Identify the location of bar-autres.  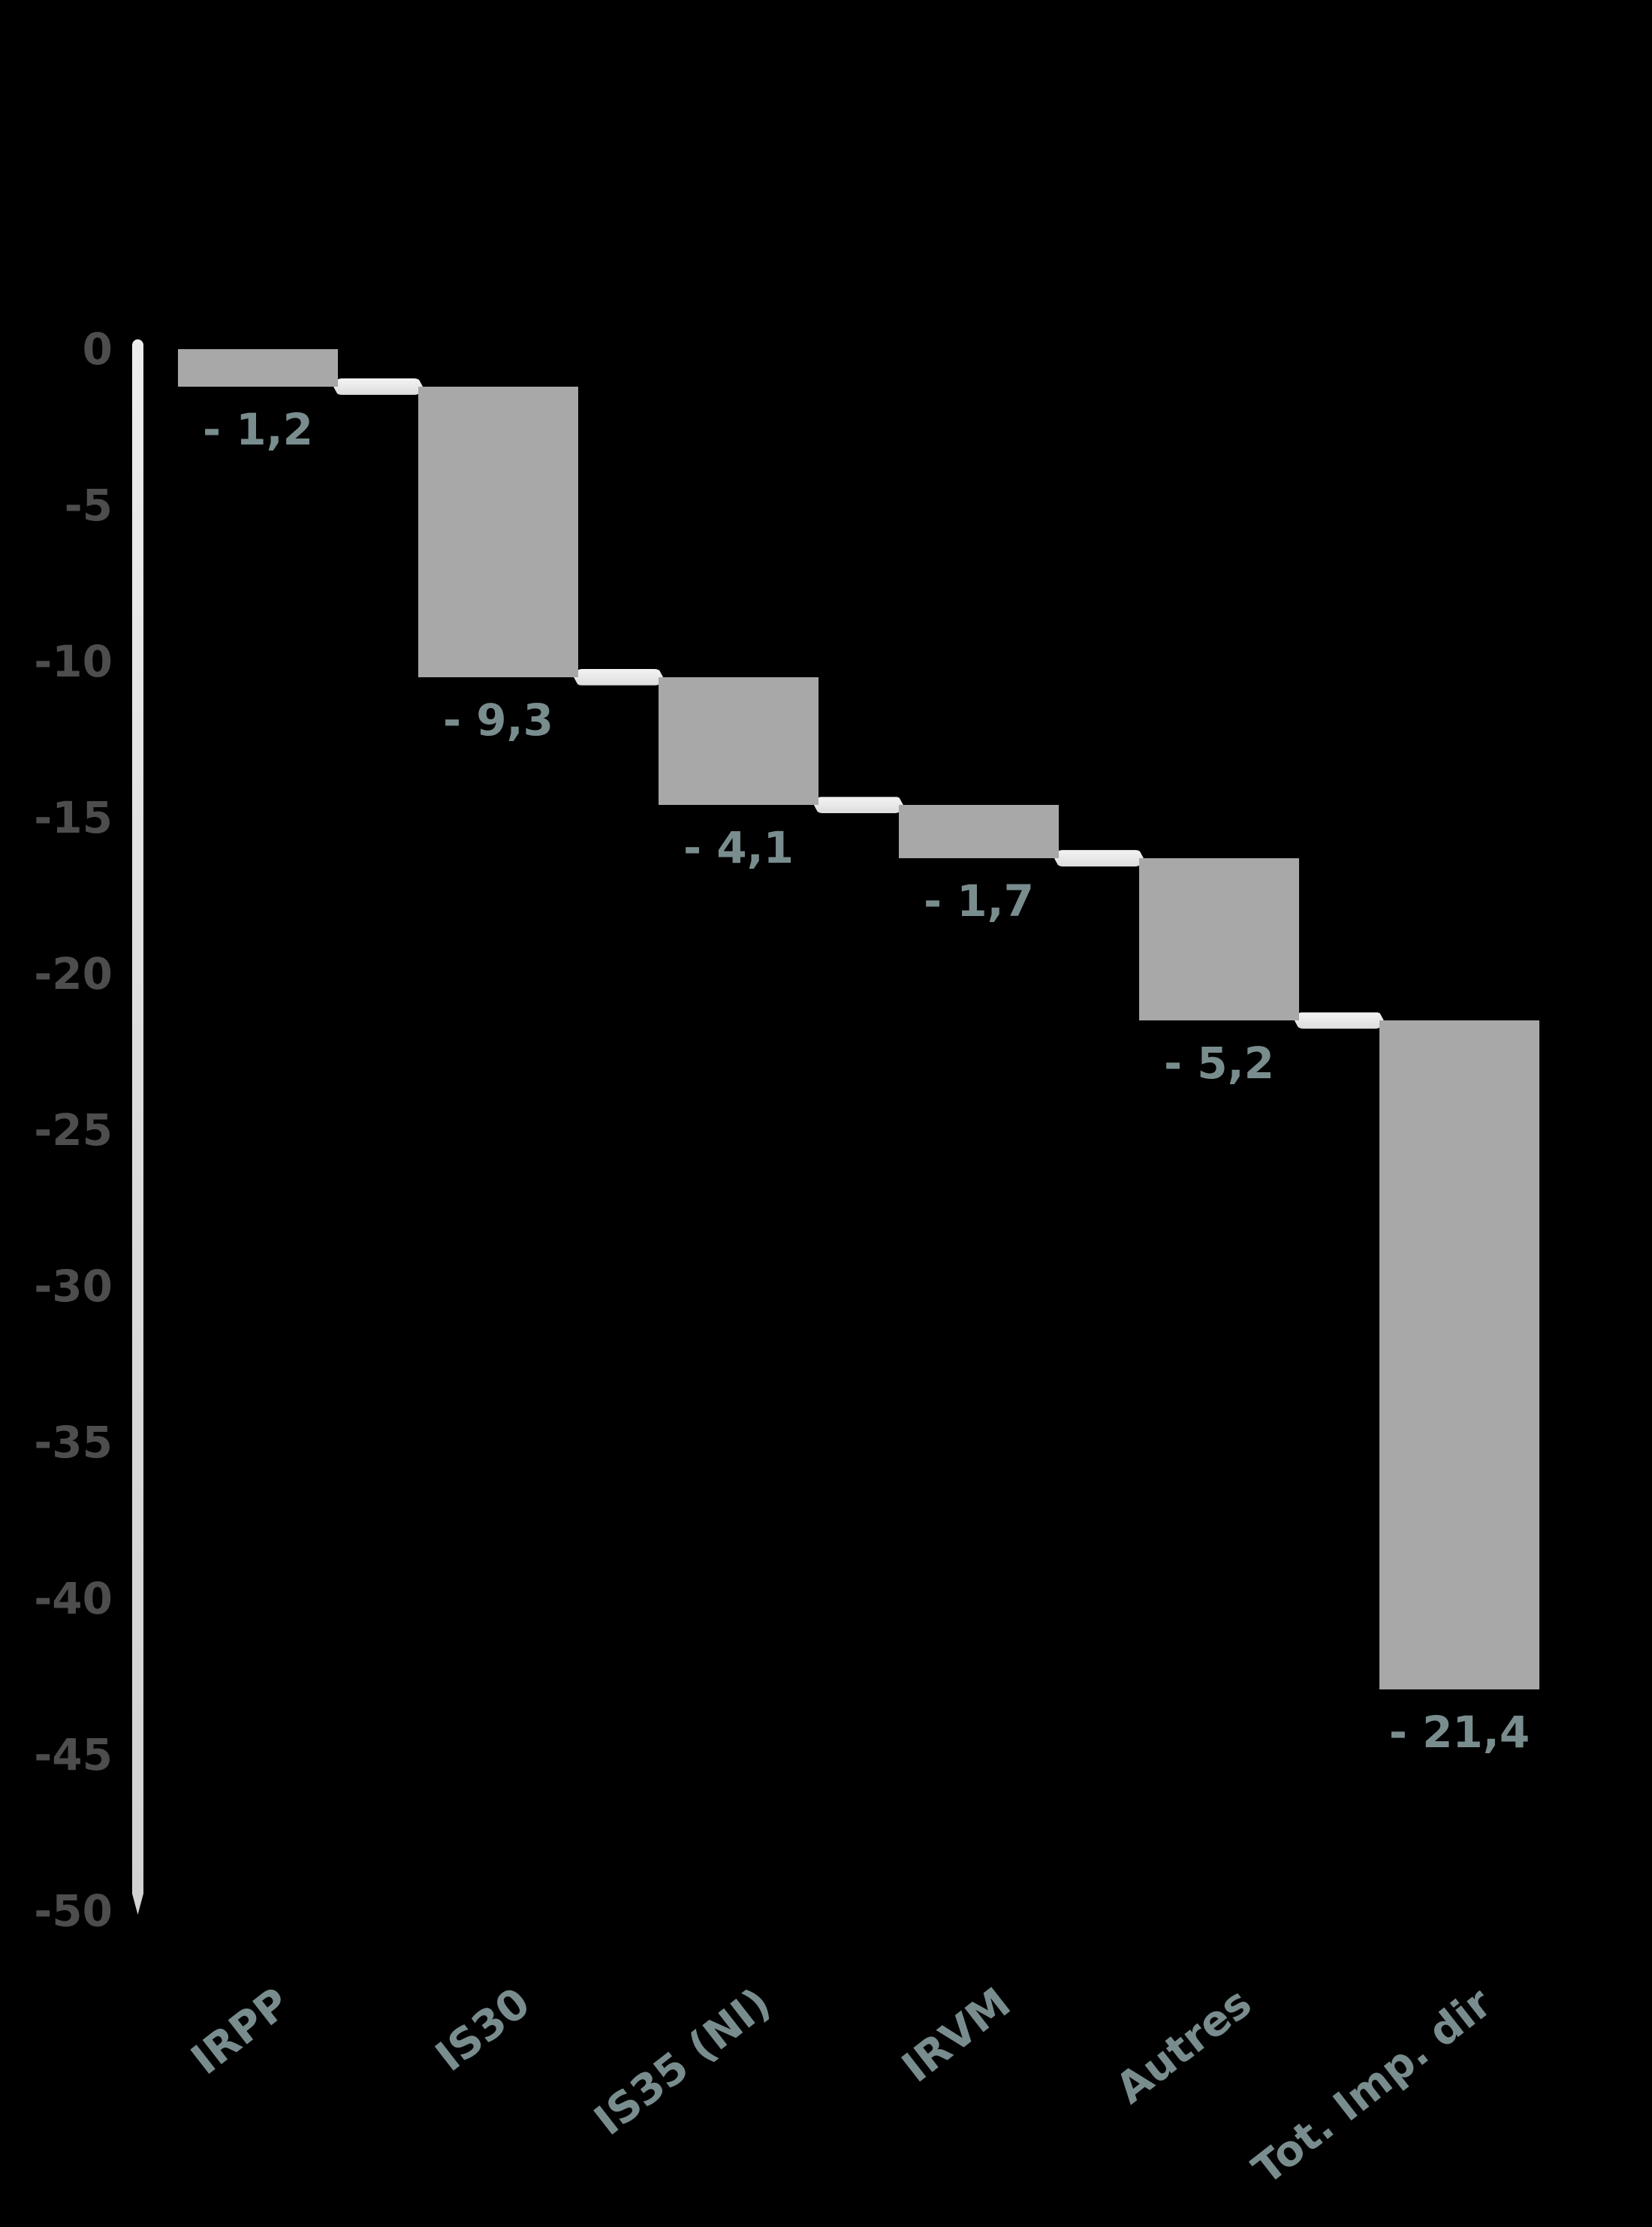
(1219, 939).